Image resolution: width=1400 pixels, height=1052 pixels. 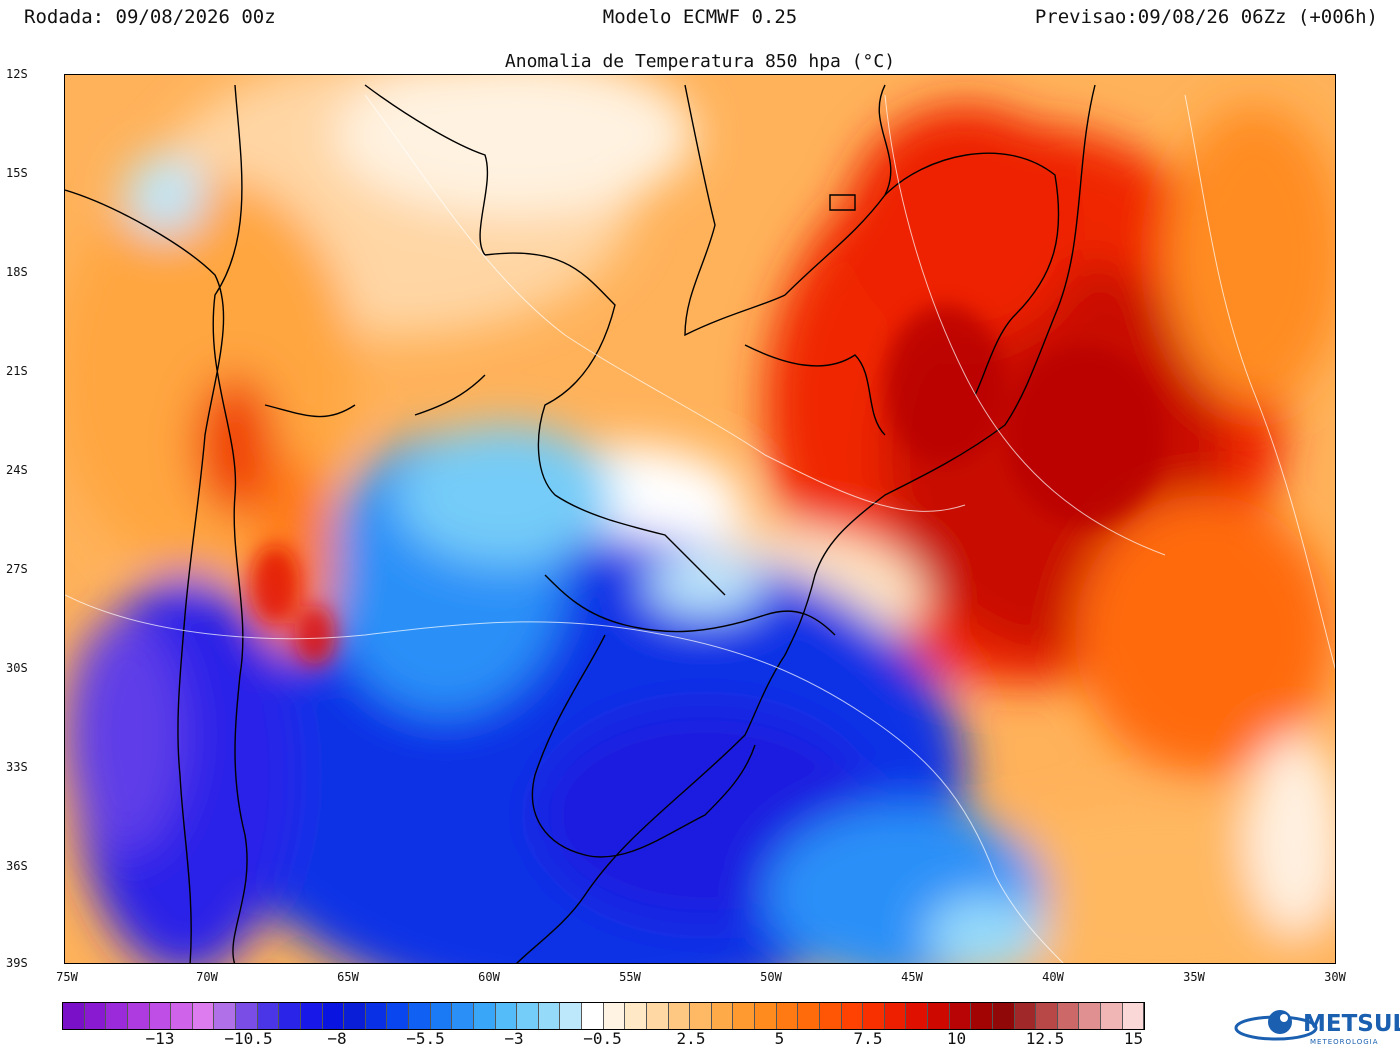 I want to click on lon-tick: 65W, so click(x=348, y=977).